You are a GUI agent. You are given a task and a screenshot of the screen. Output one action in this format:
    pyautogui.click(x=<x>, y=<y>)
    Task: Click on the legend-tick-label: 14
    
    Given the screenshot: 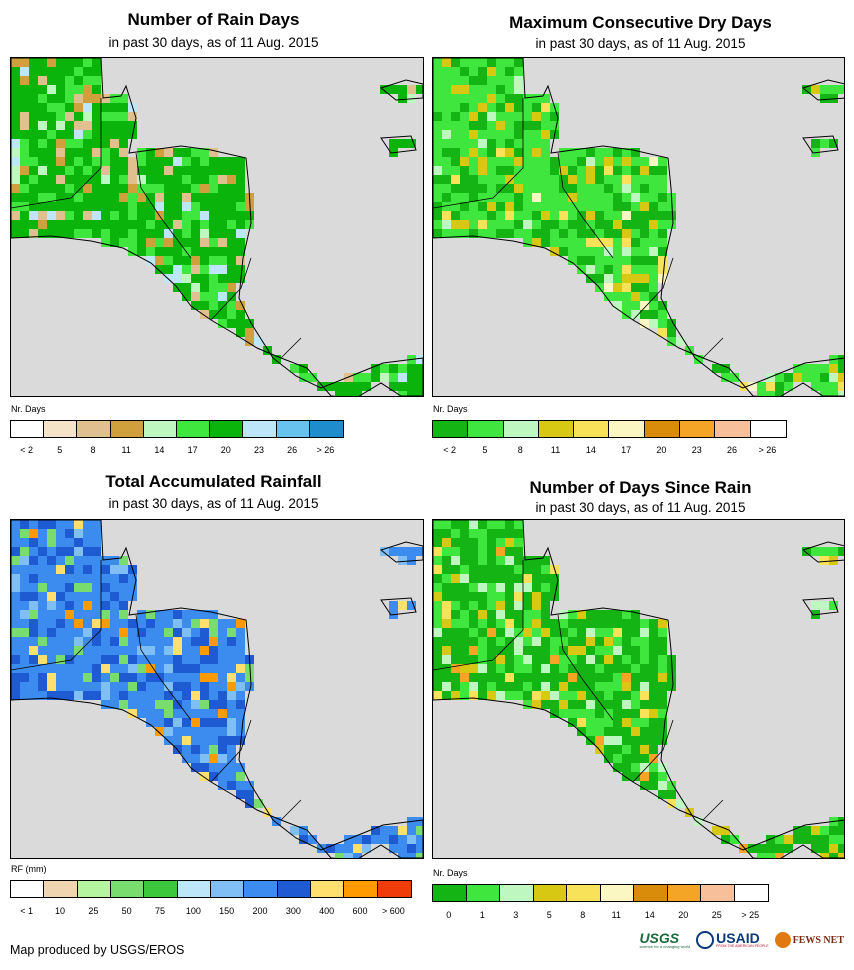 What is the action you would take?
    pyautogui.click(x=649, y=915)
    